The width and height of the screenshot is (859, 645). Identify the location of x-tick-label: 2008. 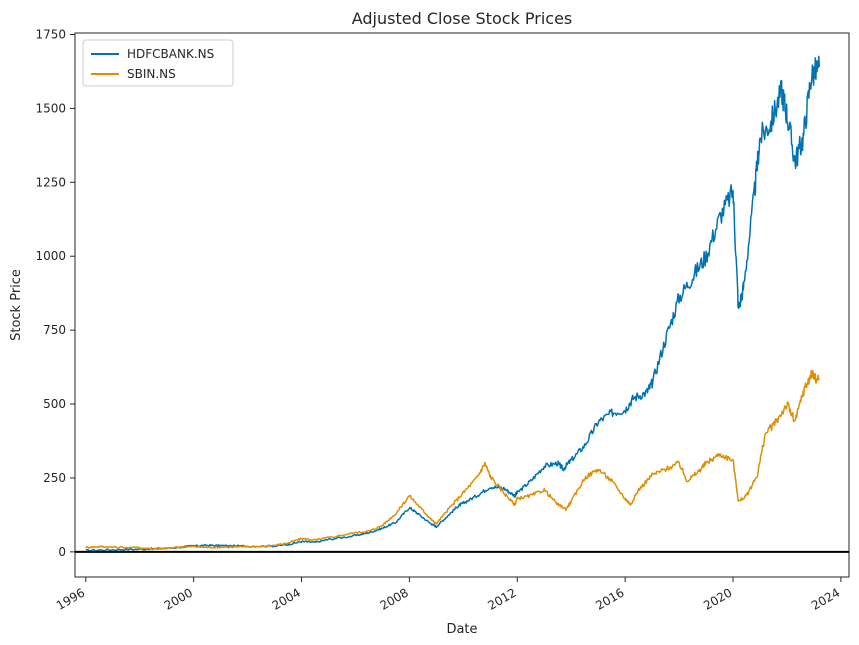
(393, 598).